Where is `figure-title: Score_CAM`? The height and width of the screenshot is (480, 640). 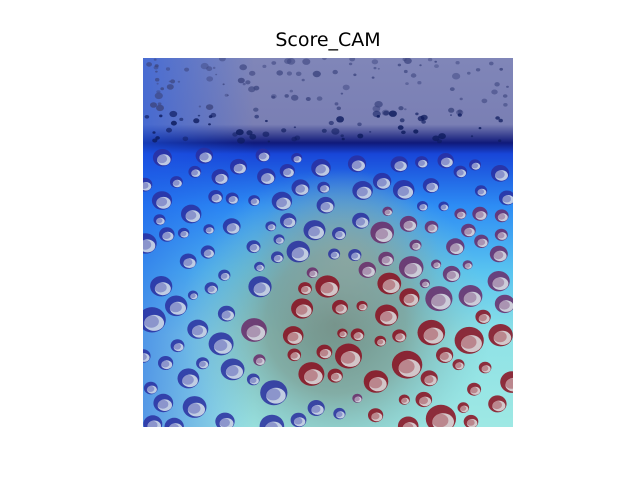
figure-title: Score_CAM is located at coordinates (328, 40).